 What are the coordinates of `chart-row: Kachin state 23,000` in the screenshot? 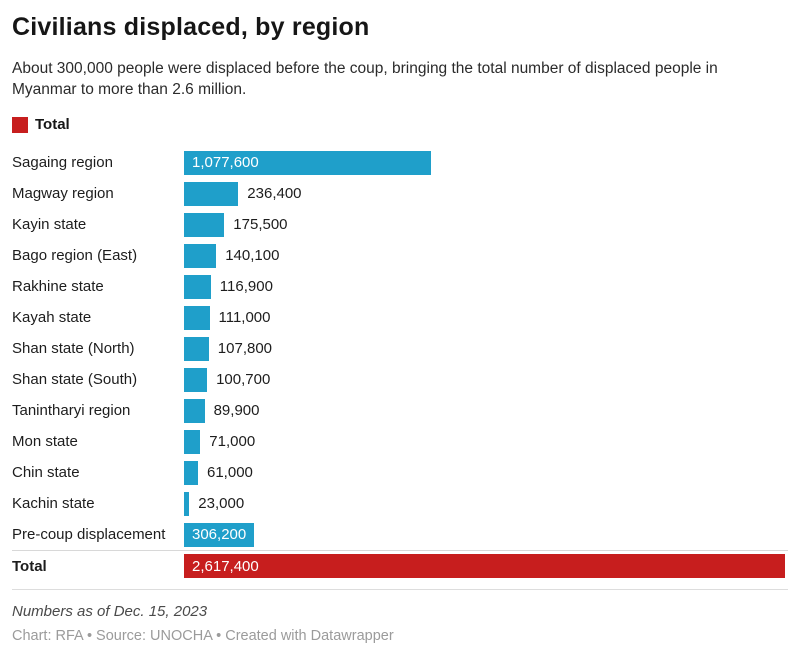 It's located at (400, 503).